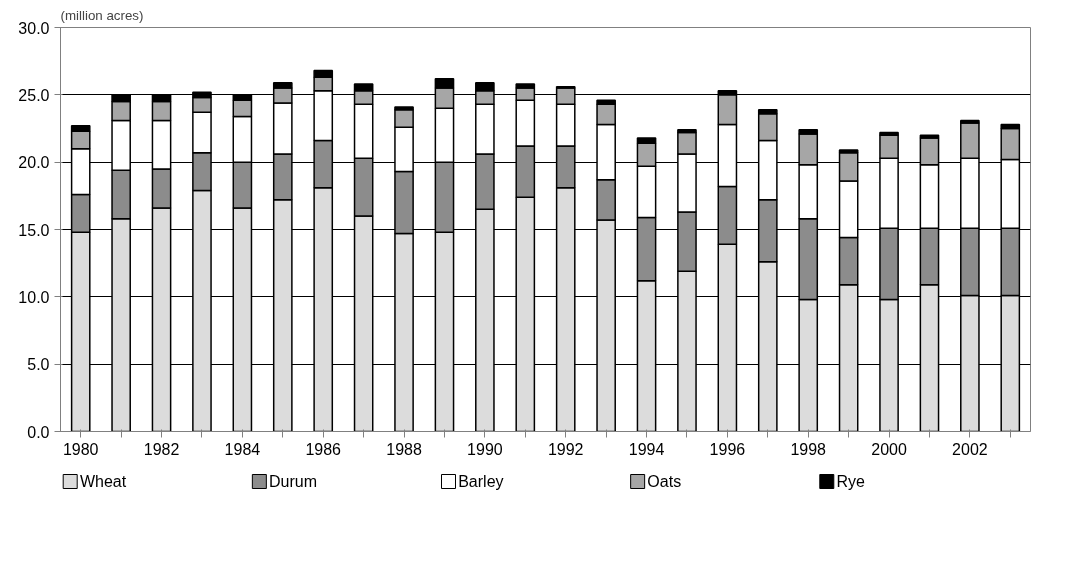 The image size is (1071, 584). What do you see at coordinates (293, 481) in the screenshot?
I see `legend-label: Durum` at bounding box center [293, 481].